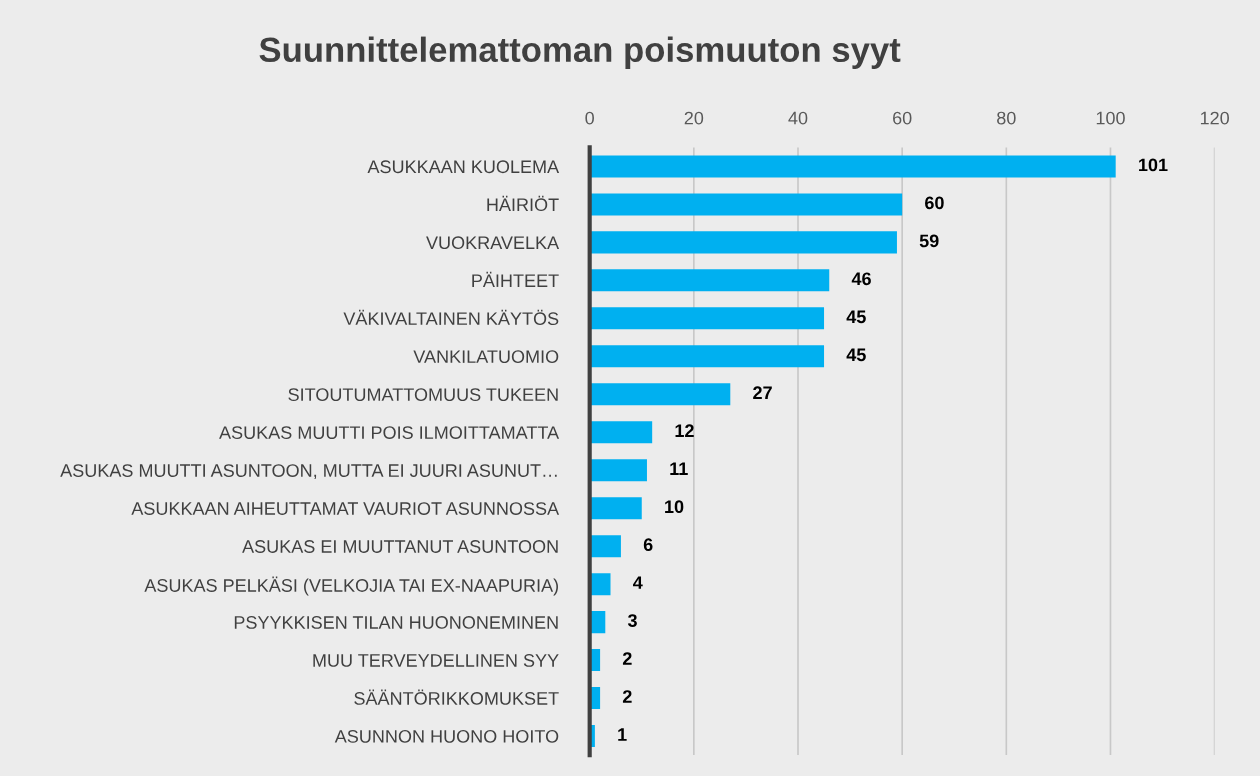 The image size is (1260, 776). I want to click on y-tick-label: ASUKAS PELKÄSI (VELKOJIA TAI EX-NAAPURIA), so click(351, 586).